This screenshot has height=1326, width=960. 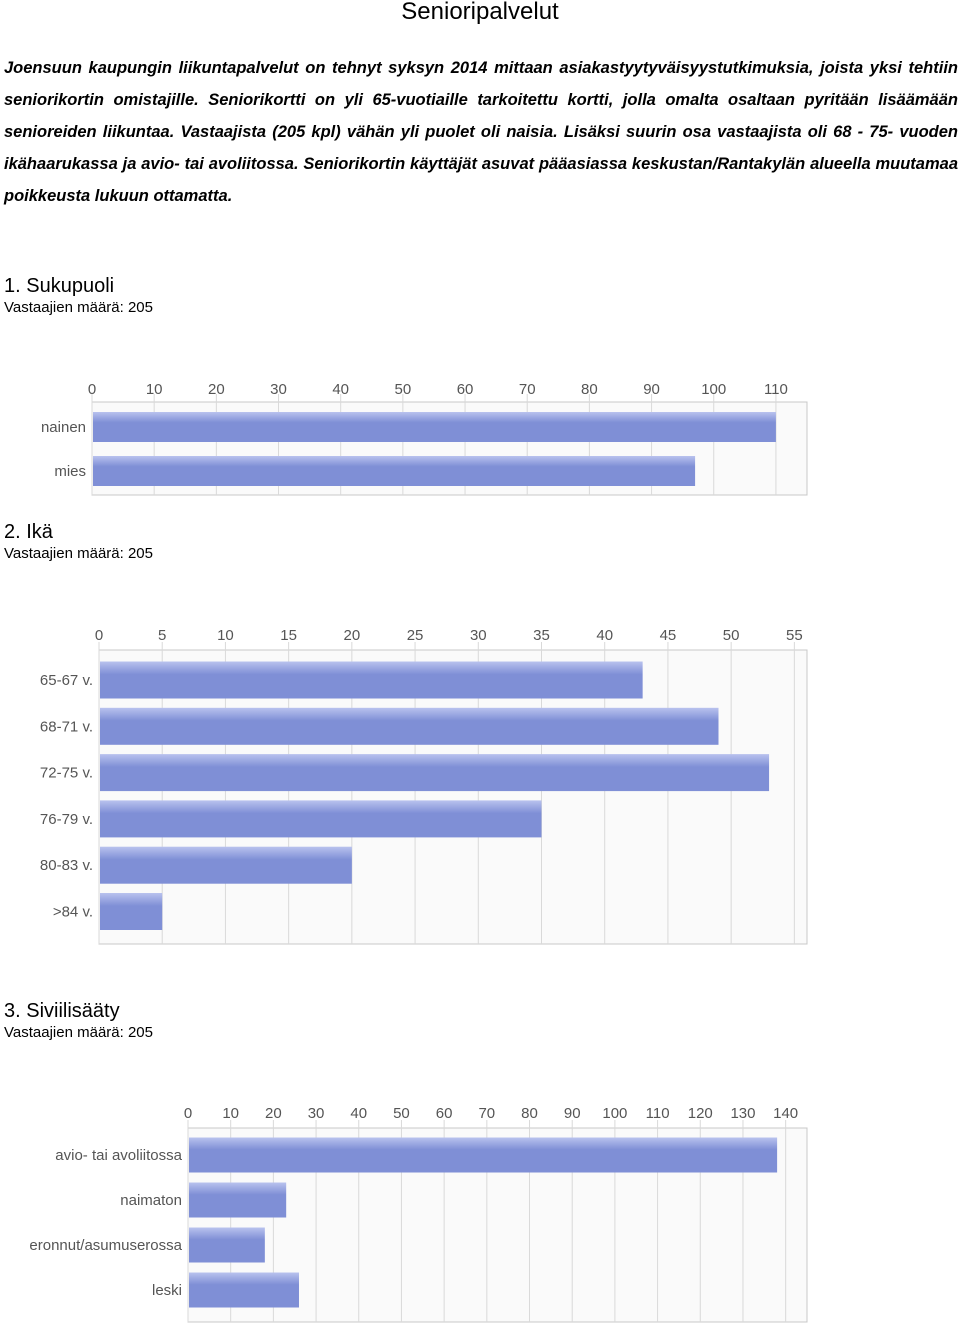 I want to click on category-label: 68-71 v., so click(x=66, y=726).